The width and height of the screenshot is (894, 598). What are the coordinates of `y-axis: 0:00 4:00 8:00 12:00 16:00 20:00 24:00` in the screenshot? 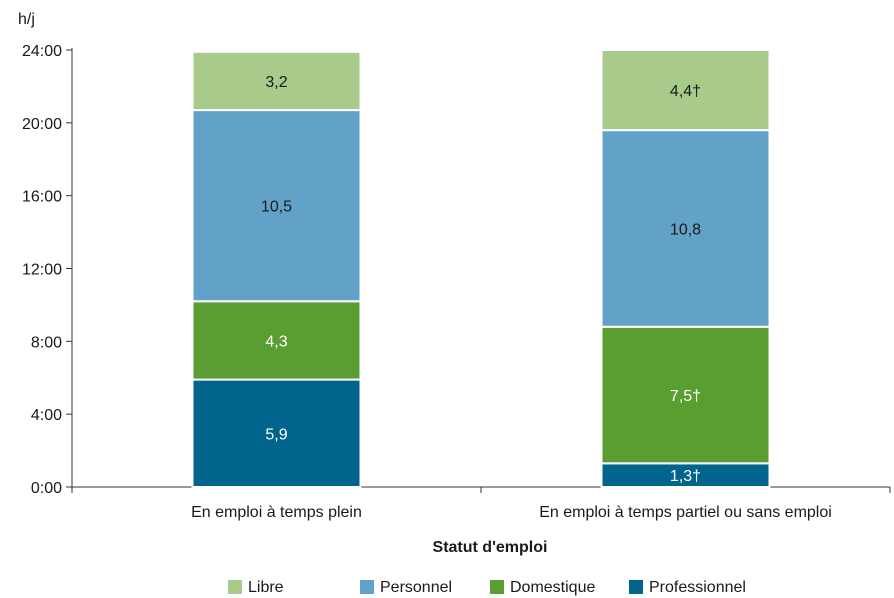 It's located at (47, 270).